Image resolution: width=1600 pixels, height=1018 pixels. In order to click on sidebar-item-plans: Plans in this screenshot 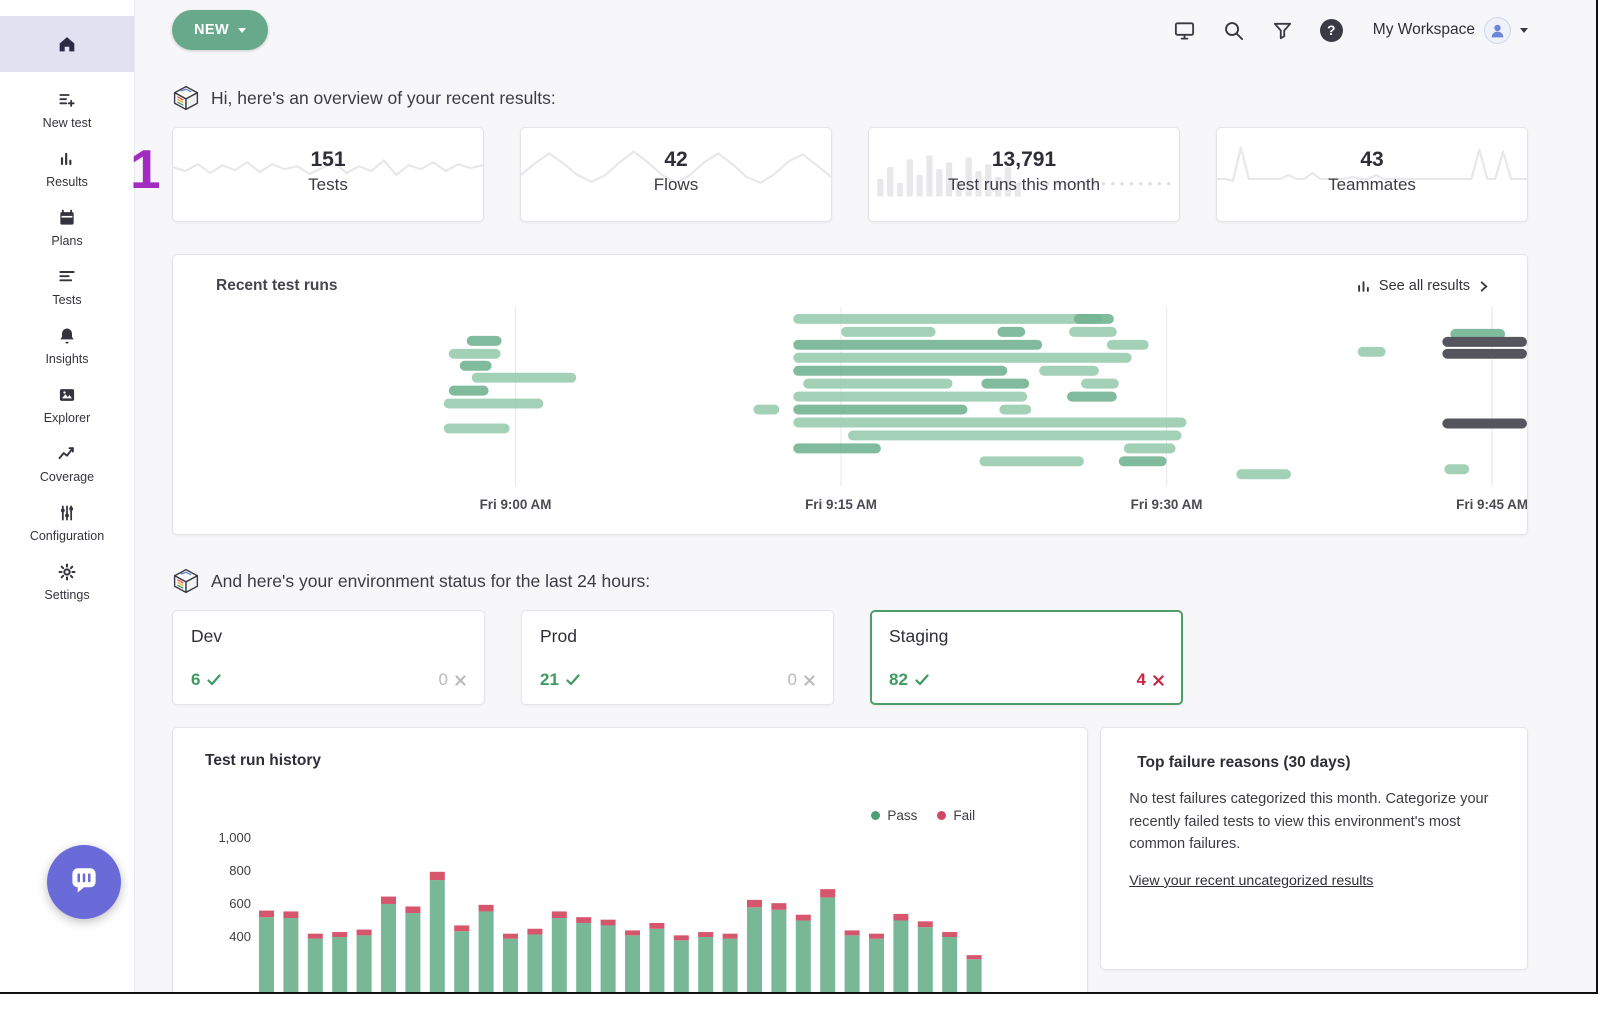, I will do `click(67, 227)`.